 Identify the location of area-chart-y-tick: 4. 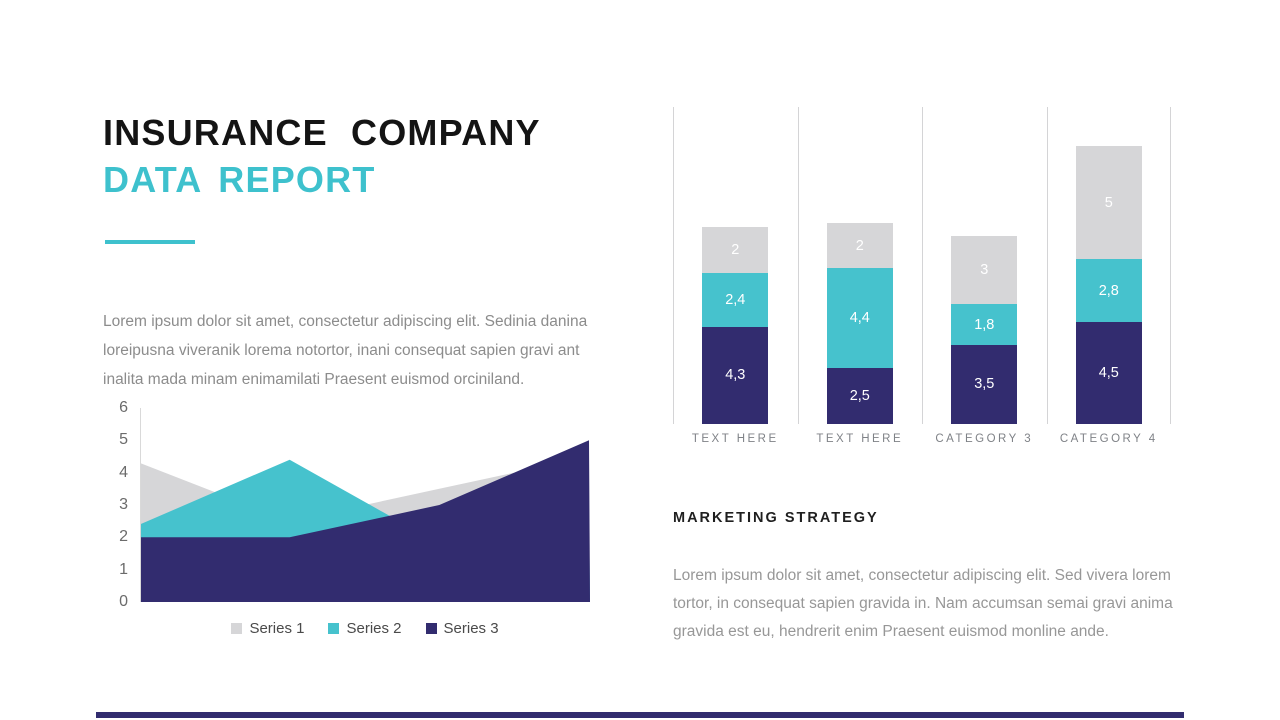
(123, 472).